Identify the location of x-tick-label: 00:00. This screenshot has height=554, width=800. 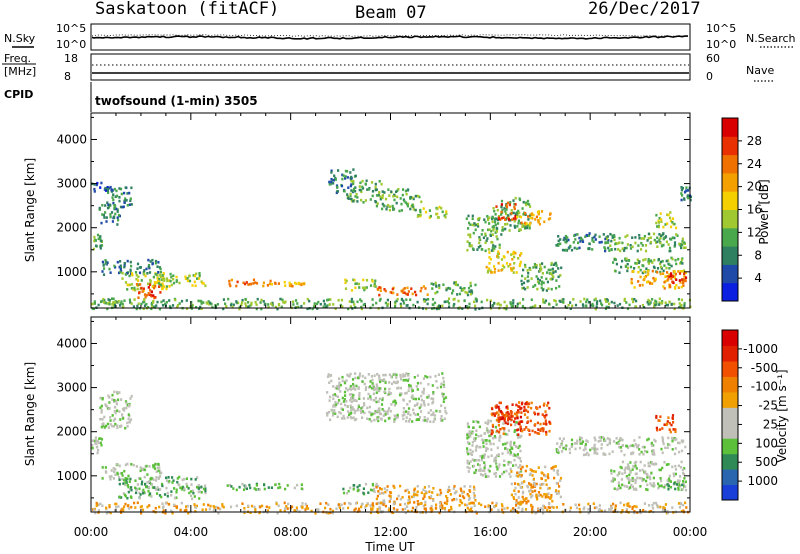
(690, 532).